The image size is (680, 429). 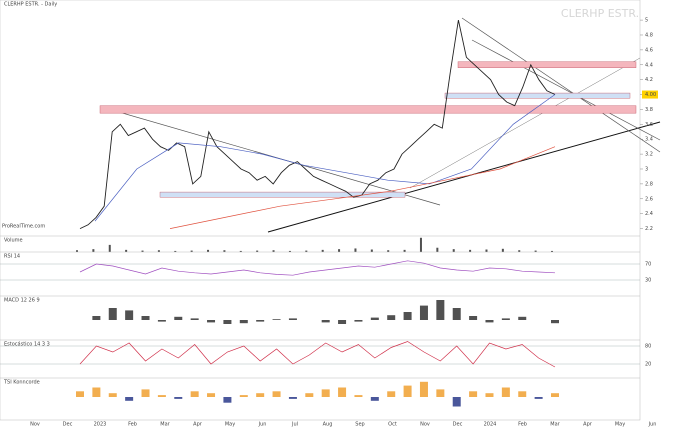 What do you see at coordinates (362, 187) in the screenshot?
I see `series-line` at bounding box center [362, 187].